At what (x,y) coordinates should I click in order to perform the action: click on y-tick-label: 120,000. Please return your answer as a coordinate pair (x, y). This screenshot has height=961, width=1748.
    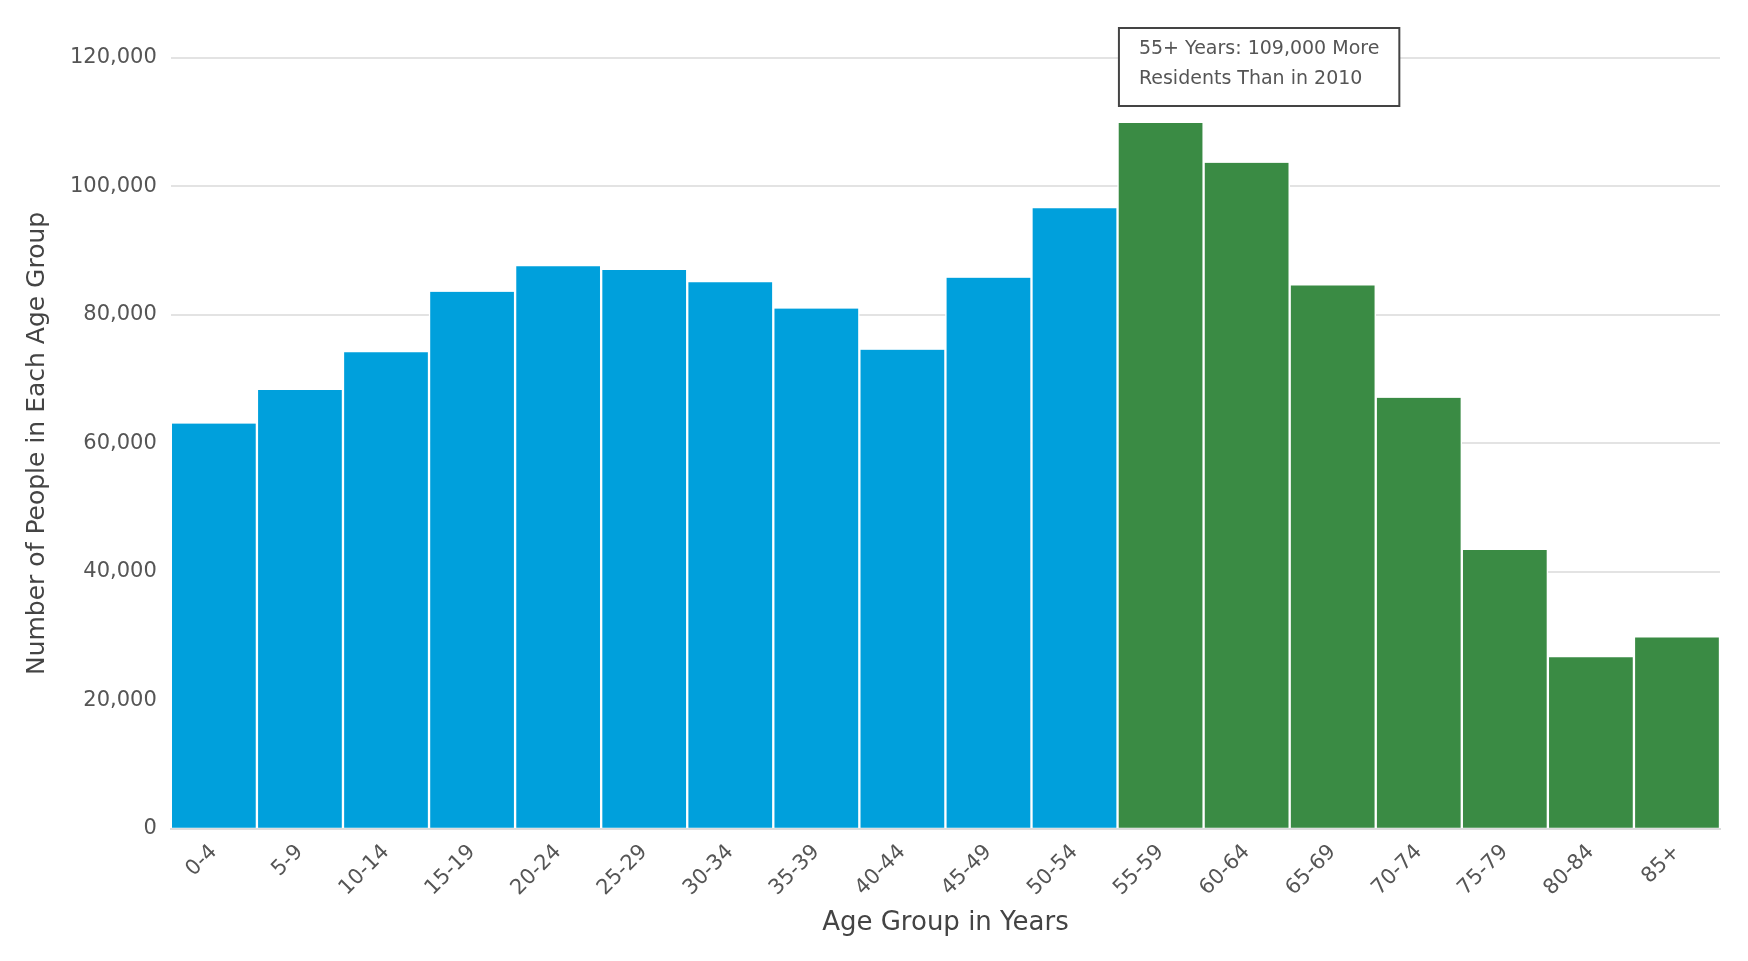
    Looking at the image, I should click on (113, 56).